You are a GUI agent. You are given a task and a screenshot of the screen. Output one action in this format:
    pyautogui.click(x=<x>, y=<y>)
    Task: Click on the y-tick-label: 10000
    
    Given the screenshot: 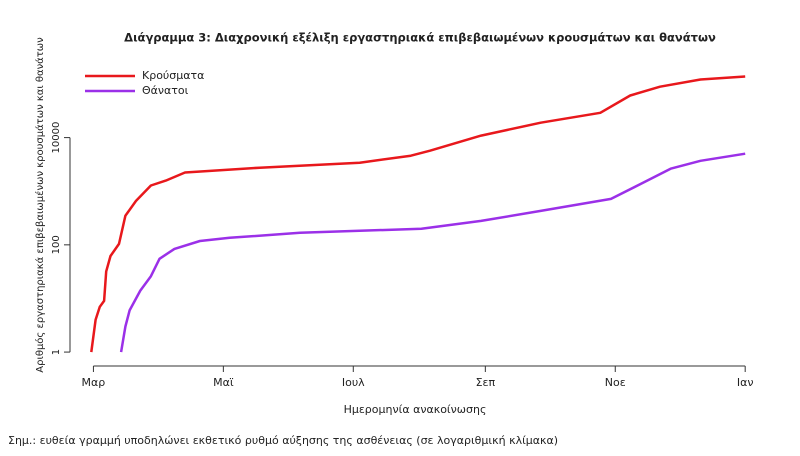 What is the action you would take?
    pyautogui.click(x=56, y=138)
    